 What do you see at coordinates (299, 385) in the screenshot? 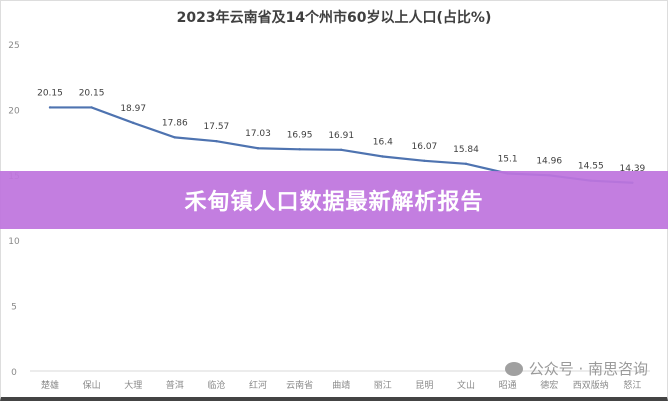
I see `x-tick-label: 云南省` at bounding box center [299, 385].